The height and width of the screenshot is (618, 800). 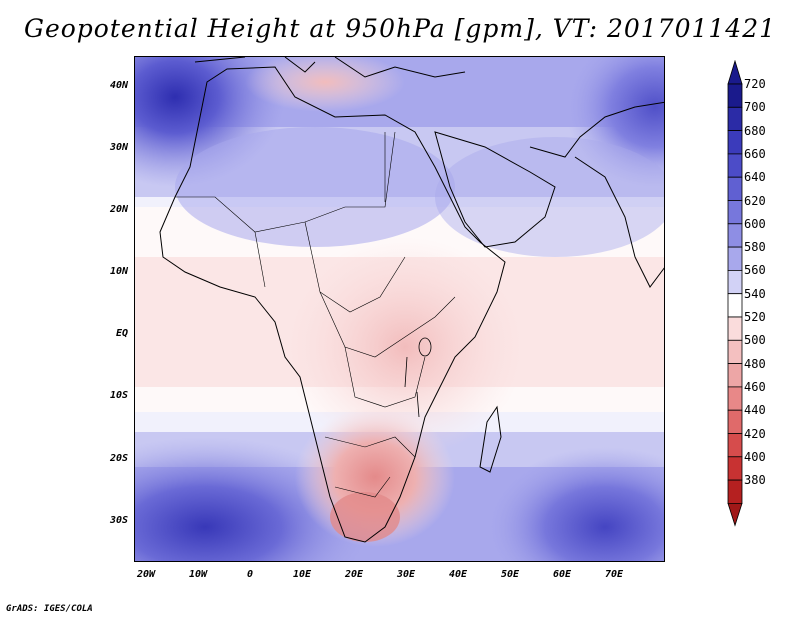 I want to click on colorbar-label-600: 600, so click(x=755, y=223).